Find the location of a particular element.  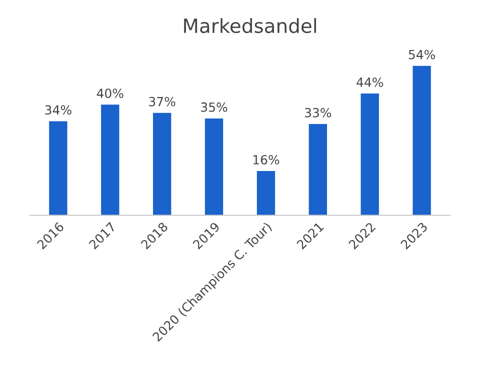

data-label: 54% is located at coordinates (422, 55).